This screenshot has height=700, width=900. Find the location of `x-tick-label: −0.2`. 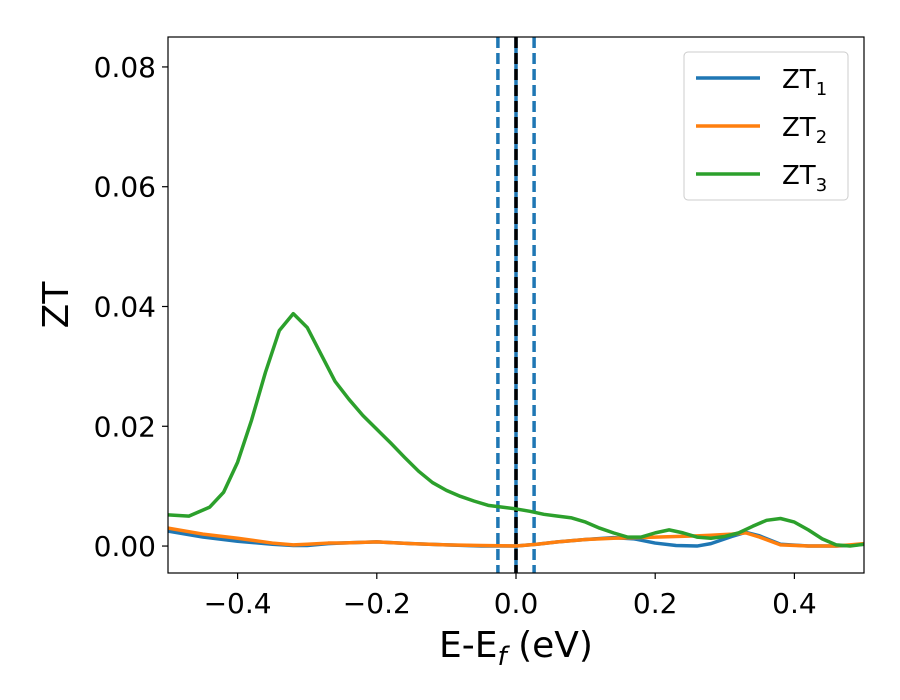

x-tick-label: −0.2 is located at coordinates (377, 603).